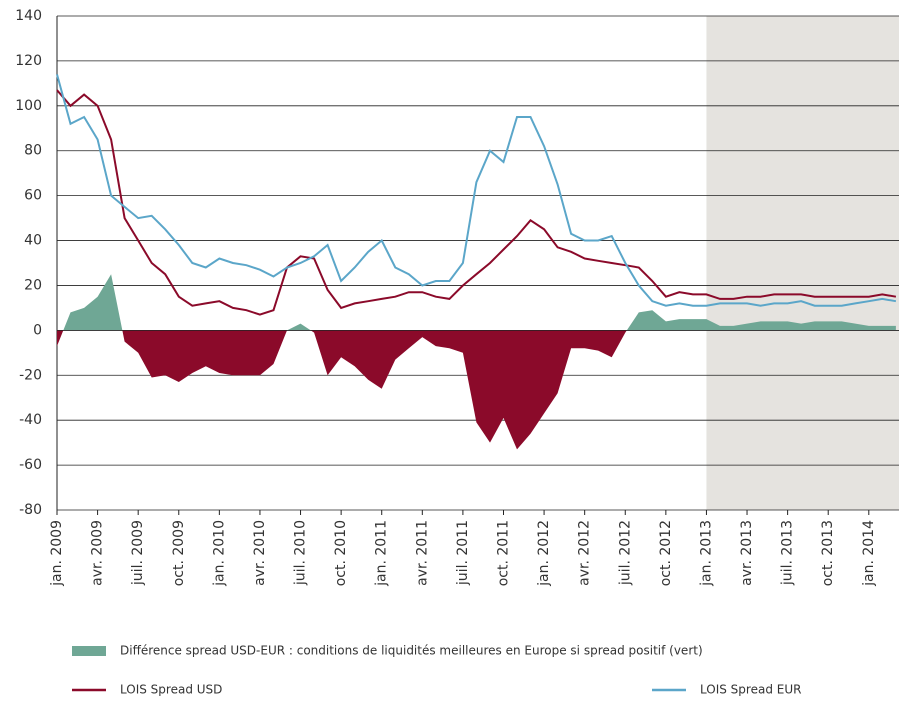  Describe the element at coordinates (463, 553) in the screenshot. I see `x-tick-label: juil. 2011` at that location.